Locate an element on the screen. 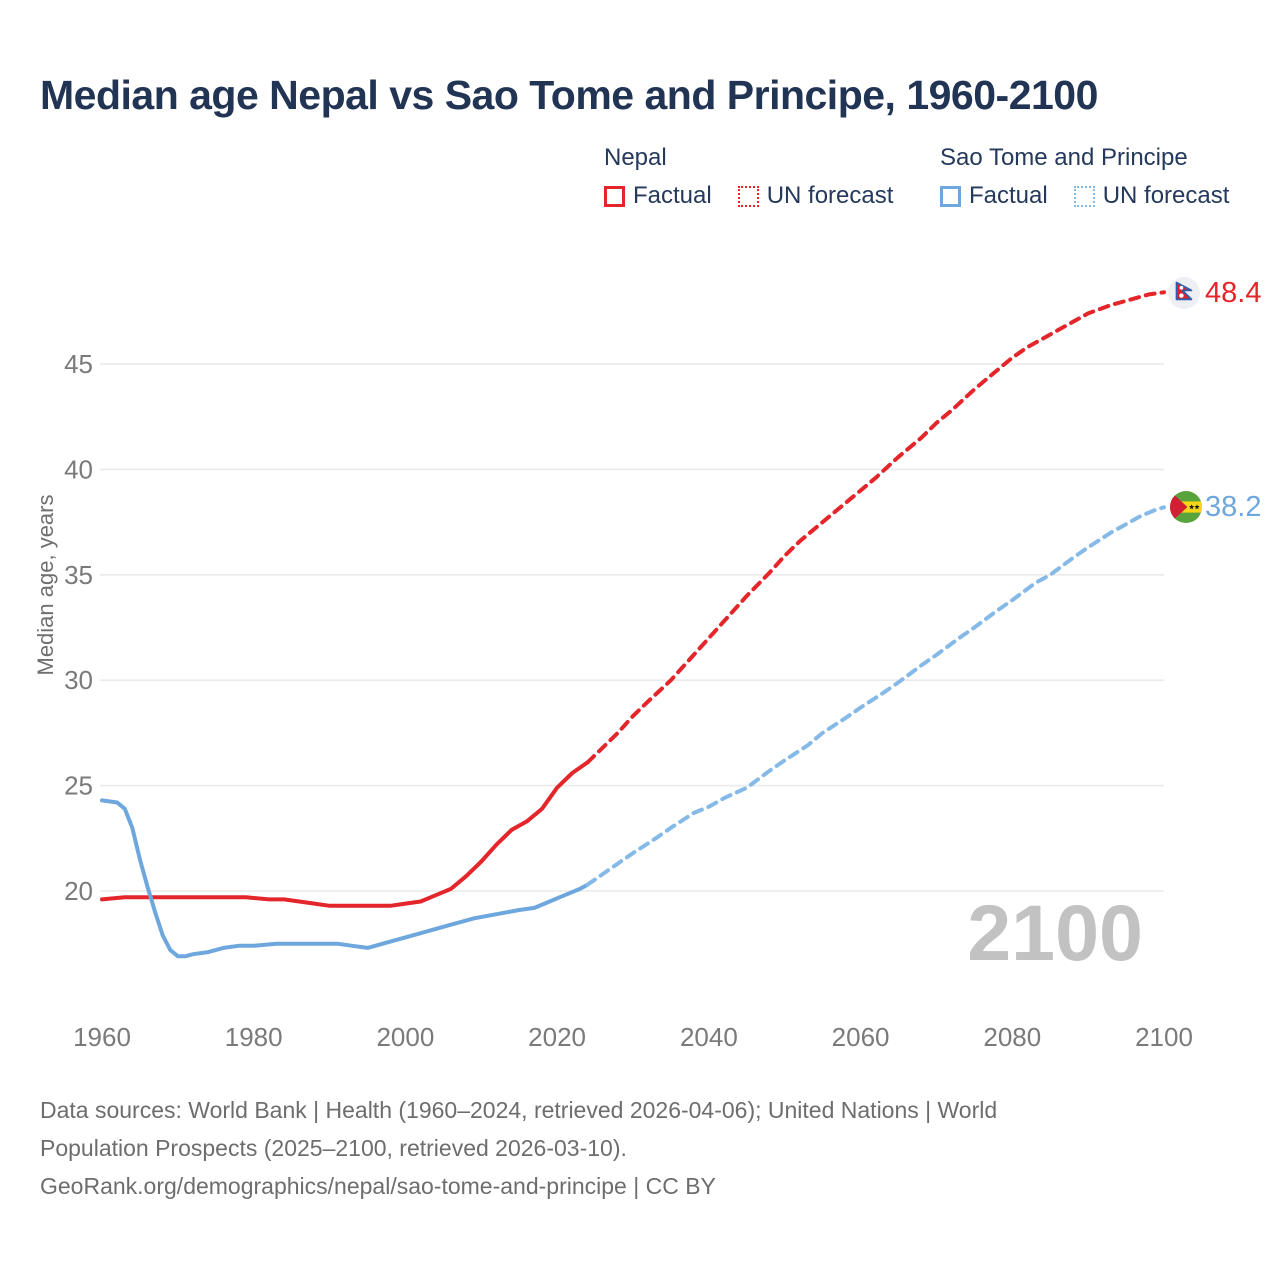 This screenshot has height=1280, width=1280. legend-item-nepal-forecast: UN forecast is located at coordinates (815, 196).